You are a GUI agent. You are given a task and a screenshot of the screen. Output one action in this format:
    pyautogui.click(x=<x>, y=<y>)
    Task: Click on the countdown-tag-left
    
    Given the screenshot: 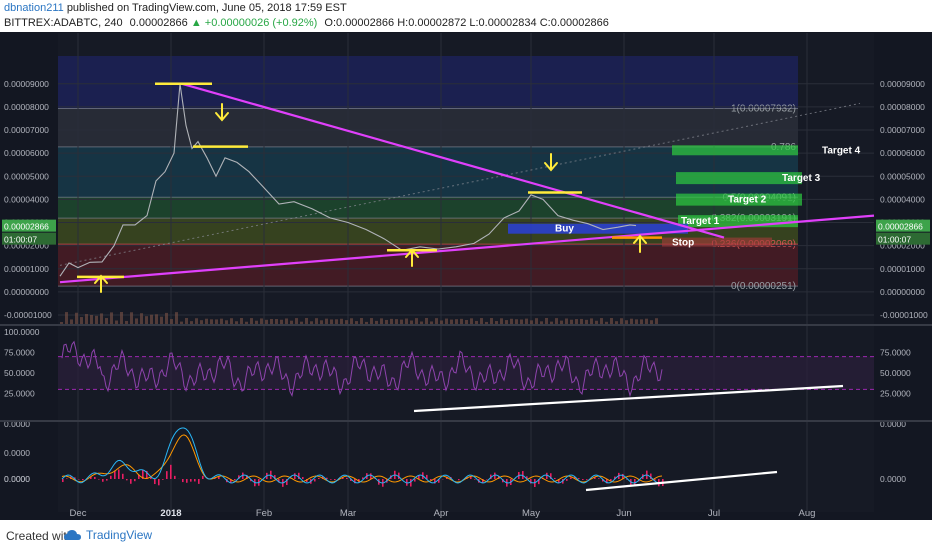 What is the action you would take?
    pyautogui.click(x=29, y=238)
    